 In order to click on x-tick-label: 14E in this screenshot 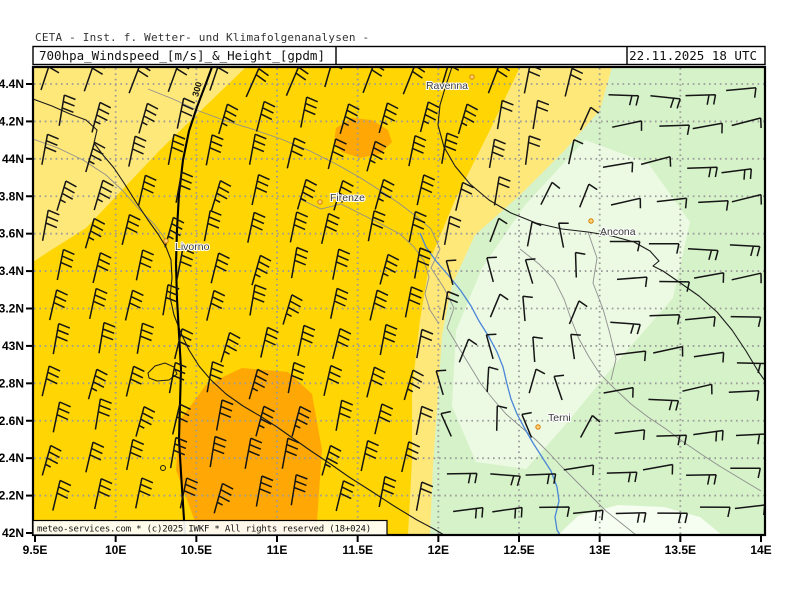, I will do `click(760, 550)`.